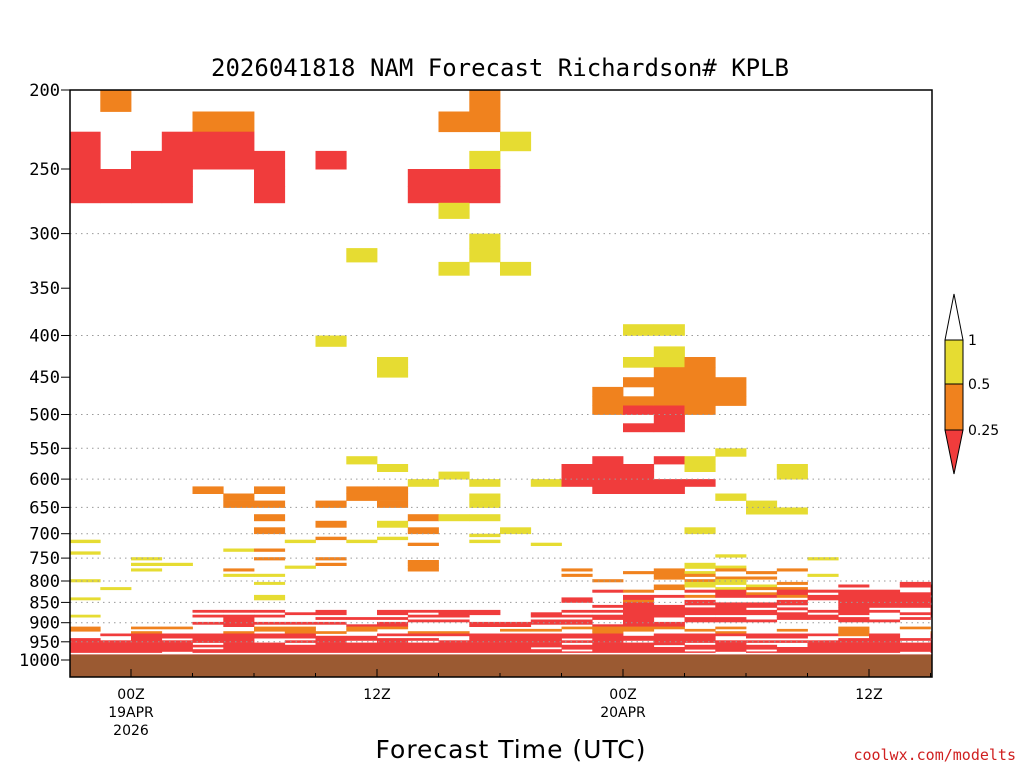  What do you see at coordinates (44, 535) in the screenshot?
I see `y-tick-label: 700` at bounding box center [44, 535].